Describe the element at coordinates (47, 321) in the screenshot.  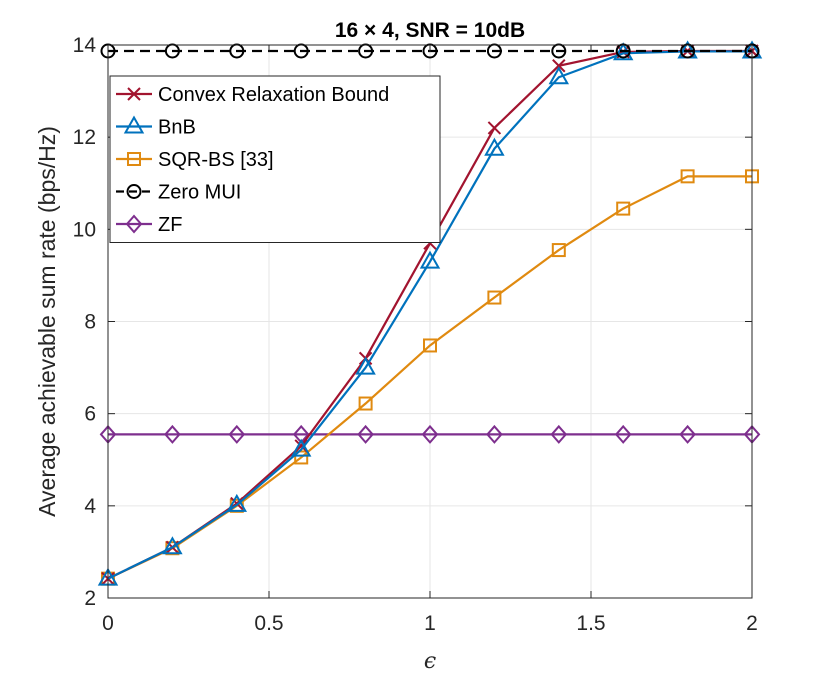
I see `y-axis-label: Average achievable sum rate (bps/Hz)` at that location.